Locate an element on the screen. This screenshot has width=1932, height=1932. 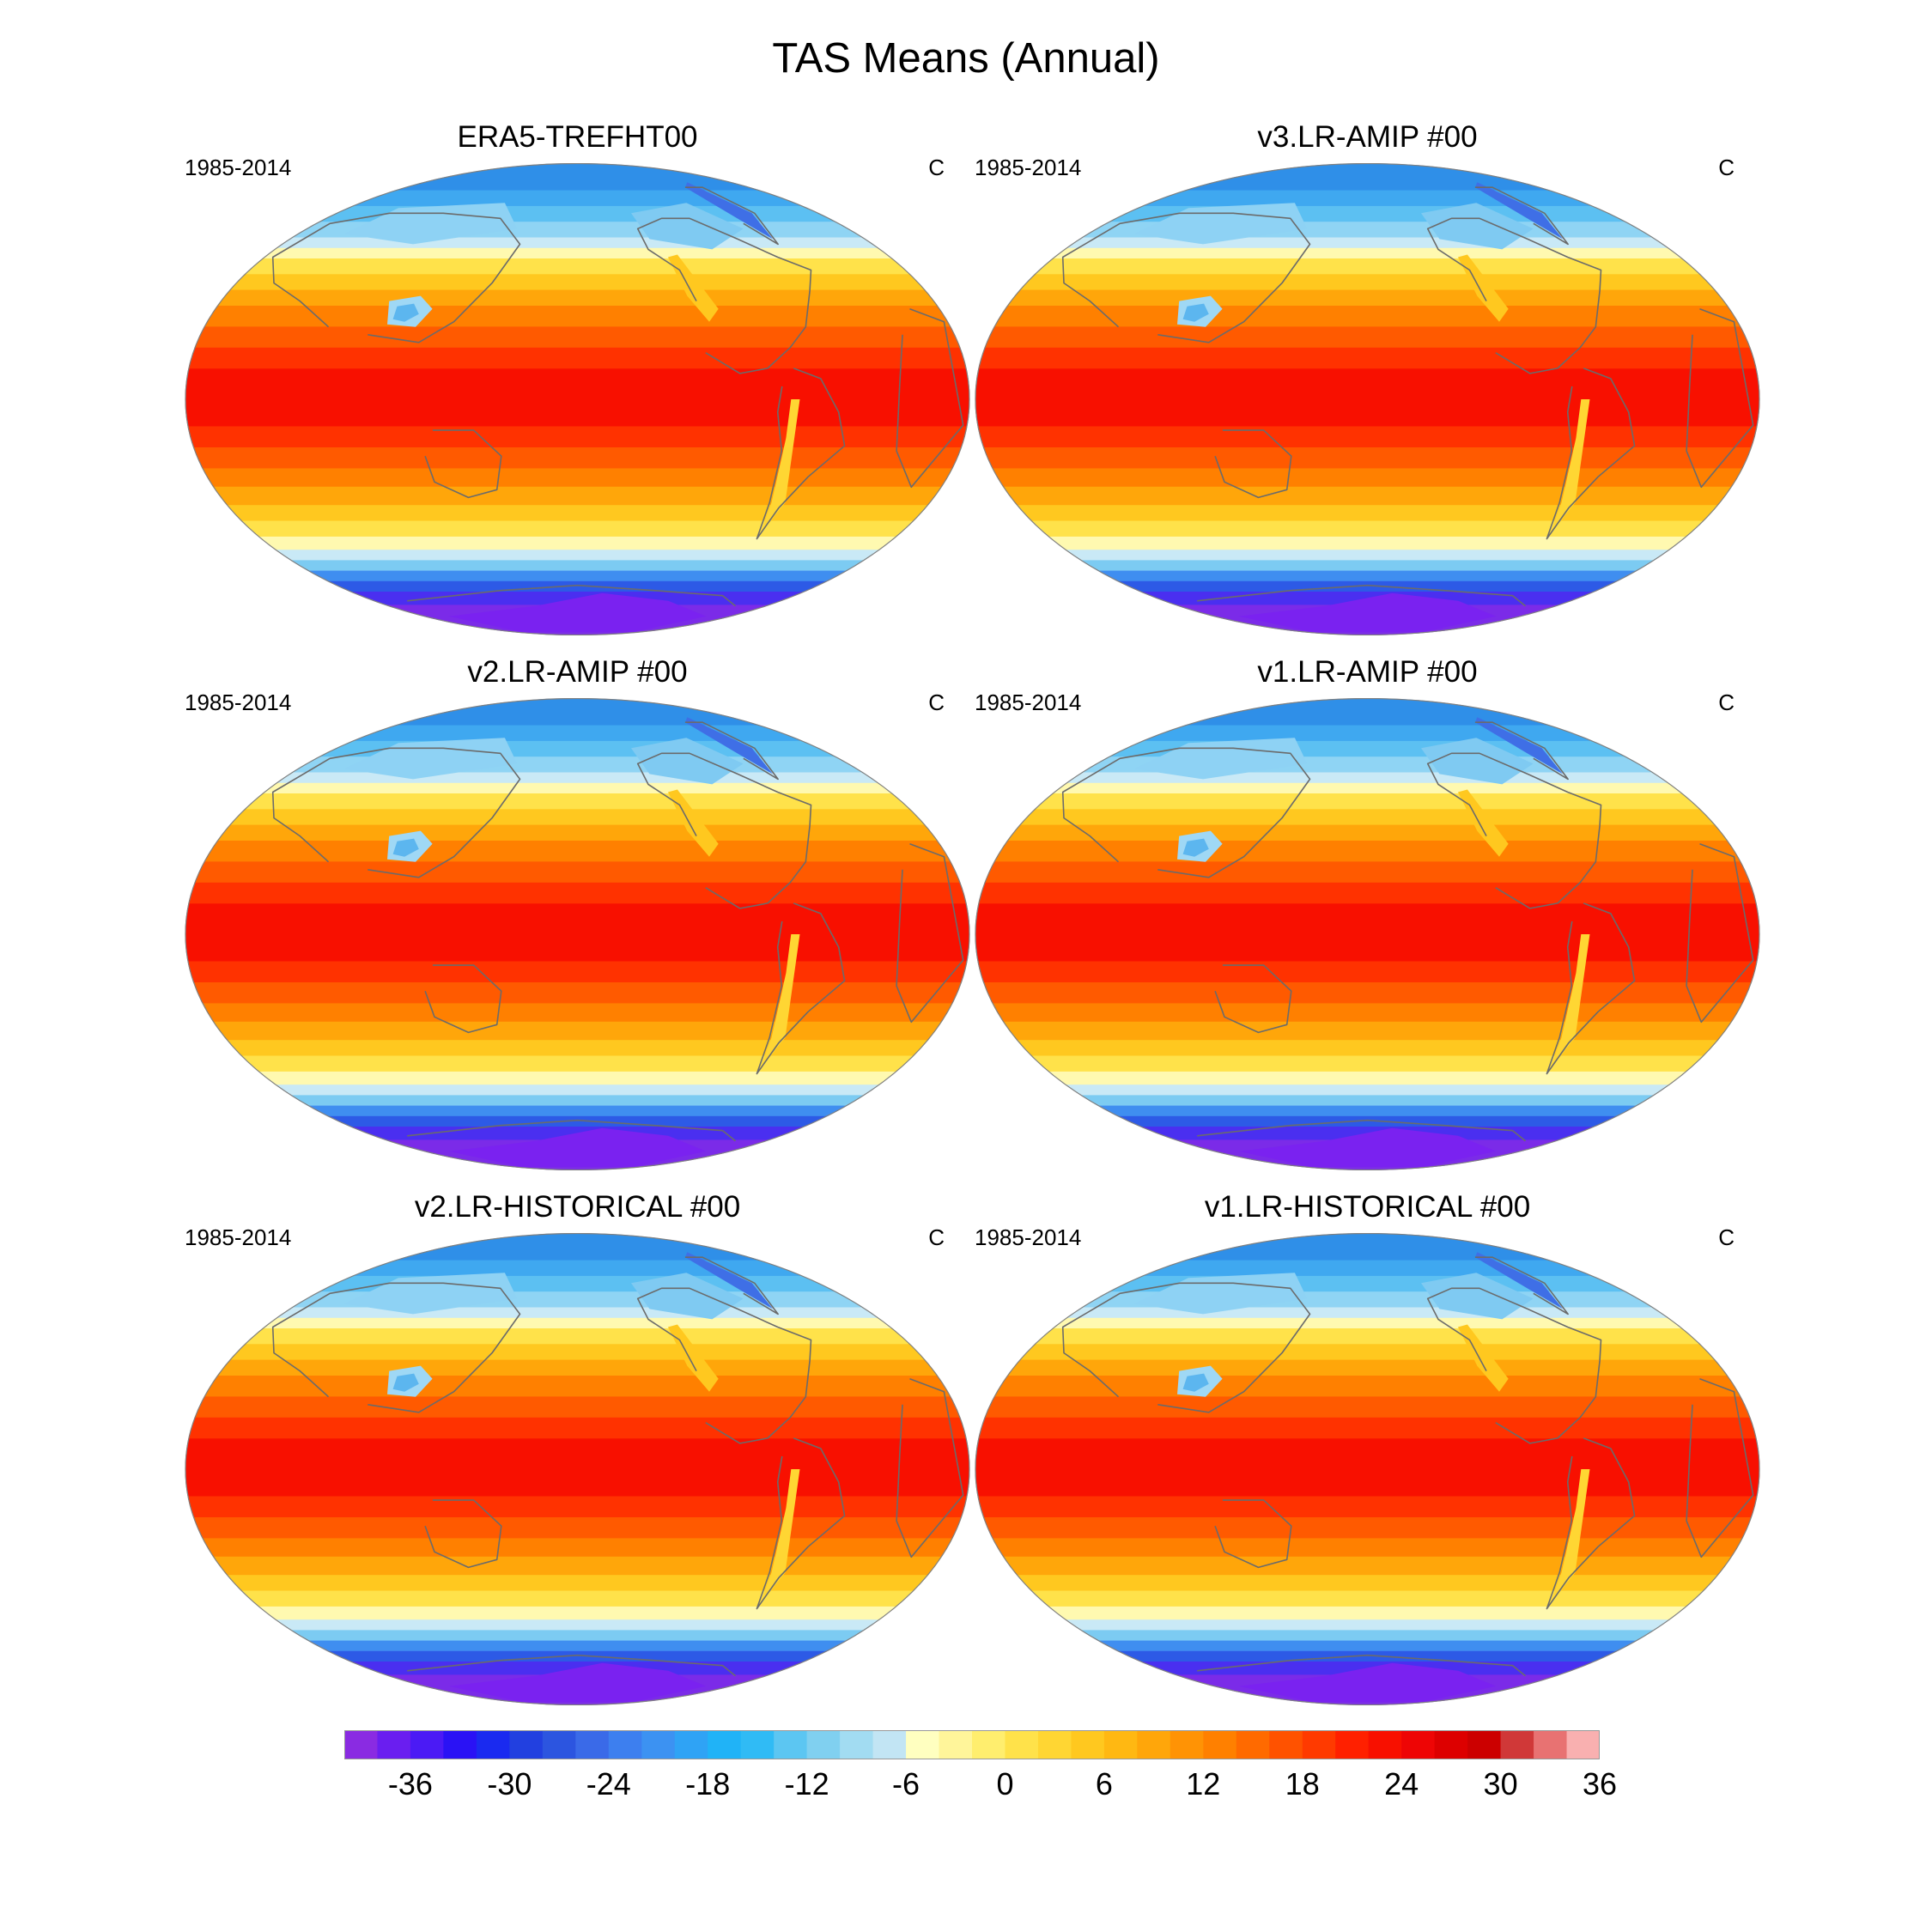
tibet-core is located at coordinates (1195, 847).